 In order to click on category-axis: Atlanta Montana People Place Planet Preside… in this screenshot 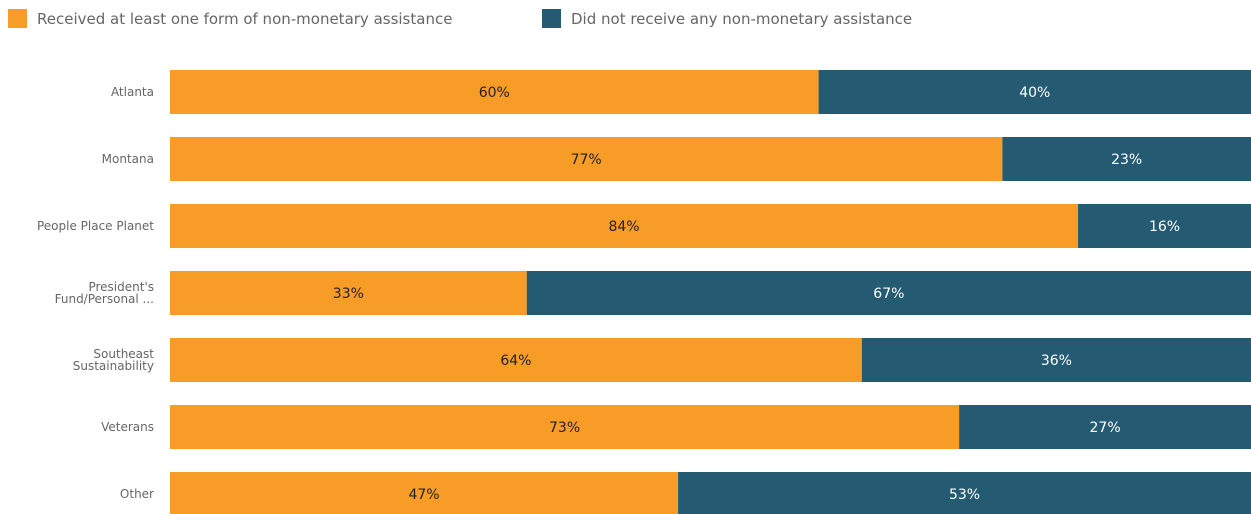, I will do `click(95, 293)`.